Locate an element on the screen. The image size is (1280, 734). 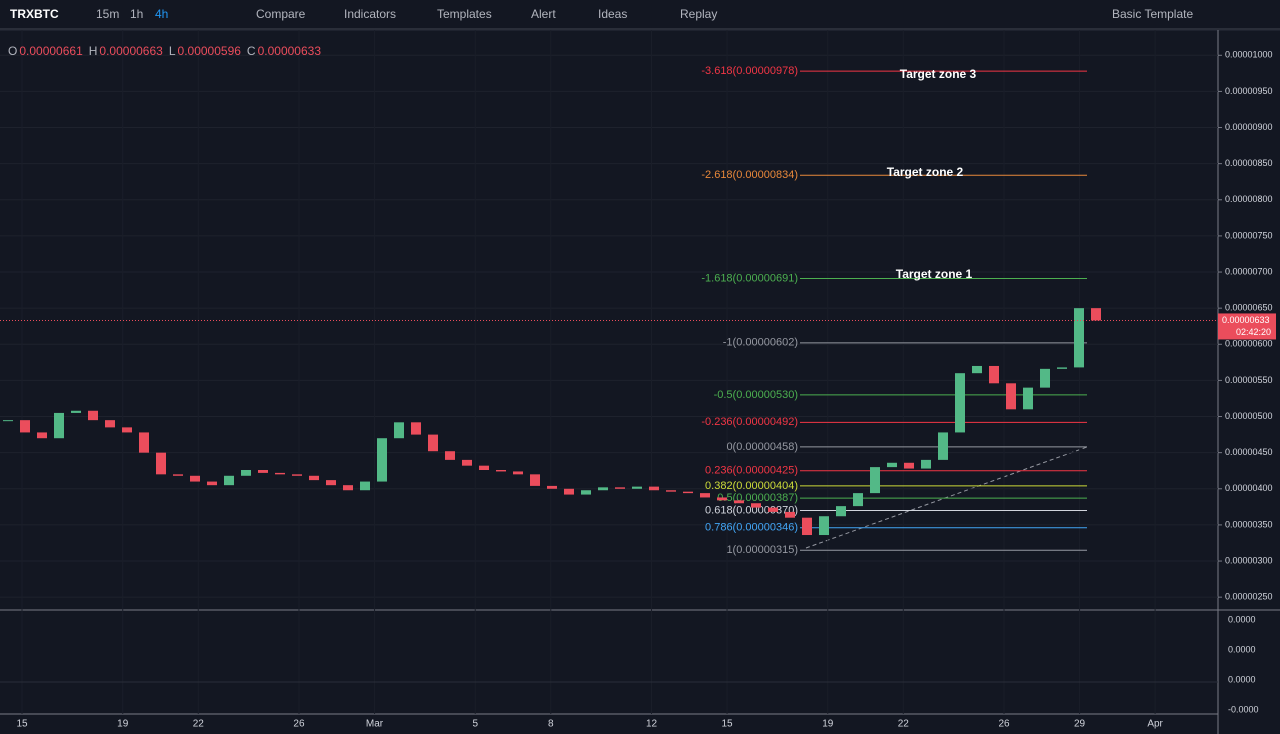
fib-label: 0.786(0.00000346) is located at coordinates (751, 528).